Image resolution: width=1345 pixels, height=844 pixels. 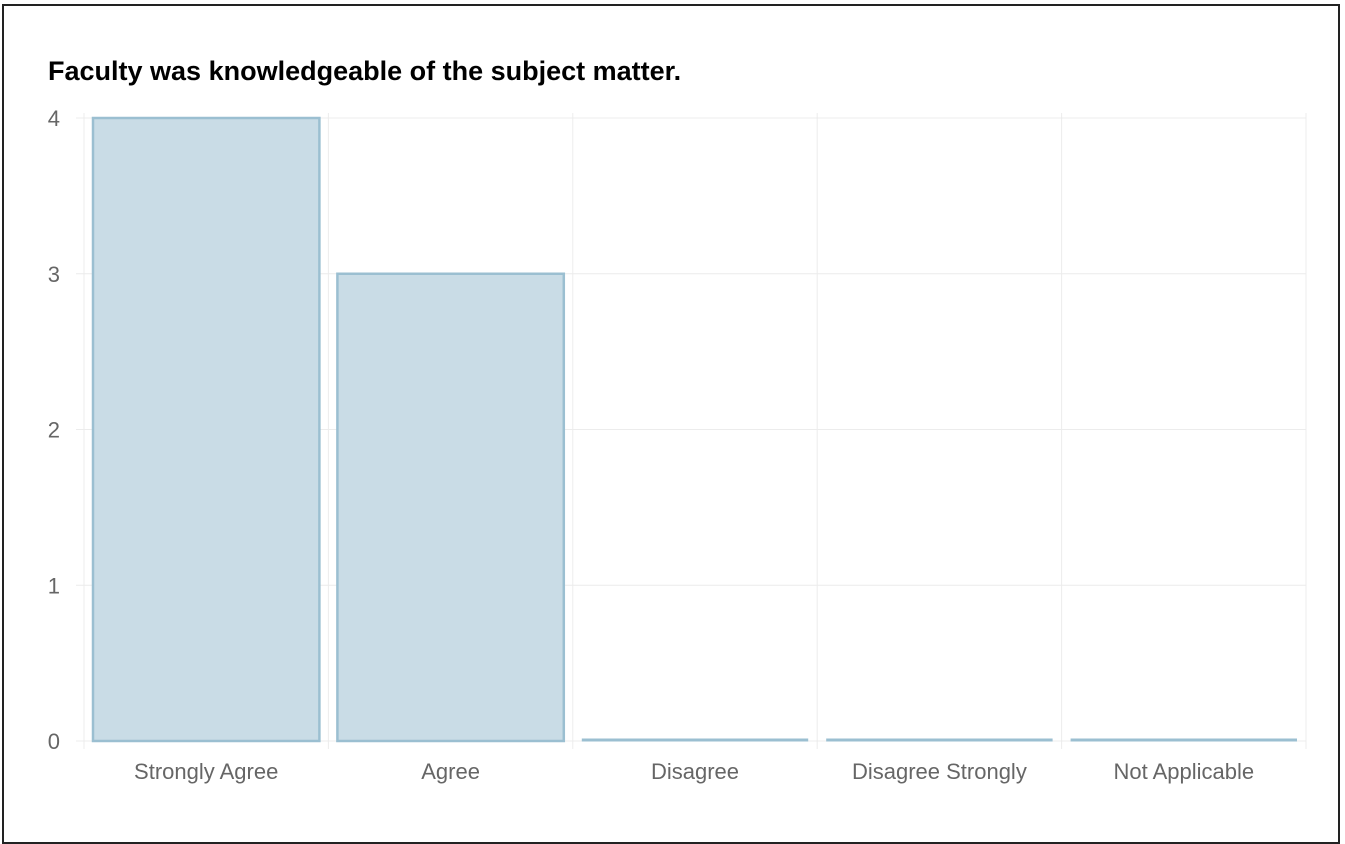 I want to click on x-tick-label: Disagree, so click(x=695, y=771).